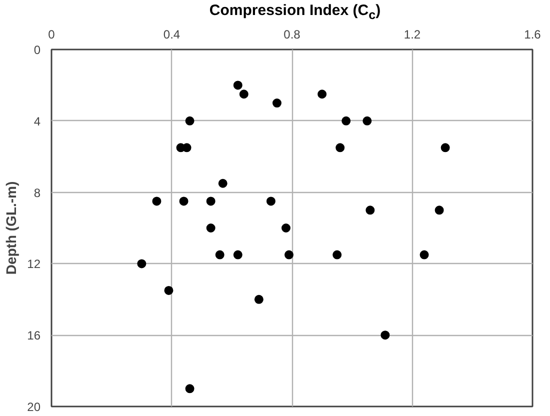  I want to click on y-tick-label: 0, so click(37, 50).